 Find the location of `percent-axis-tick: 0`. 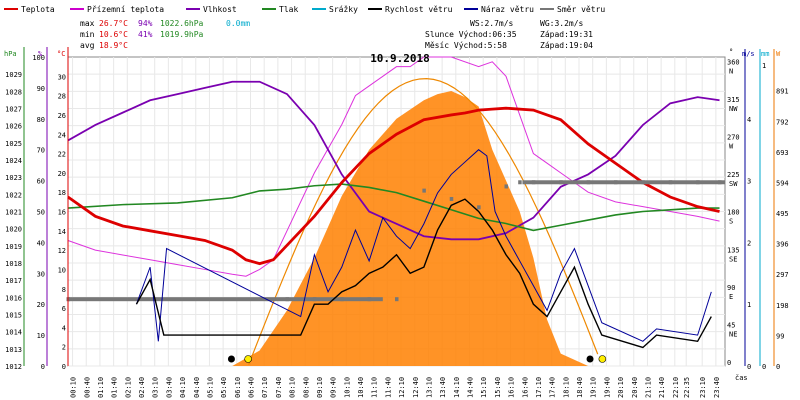

percent-axis-tick: 0 is located at coordinates (43, 367).